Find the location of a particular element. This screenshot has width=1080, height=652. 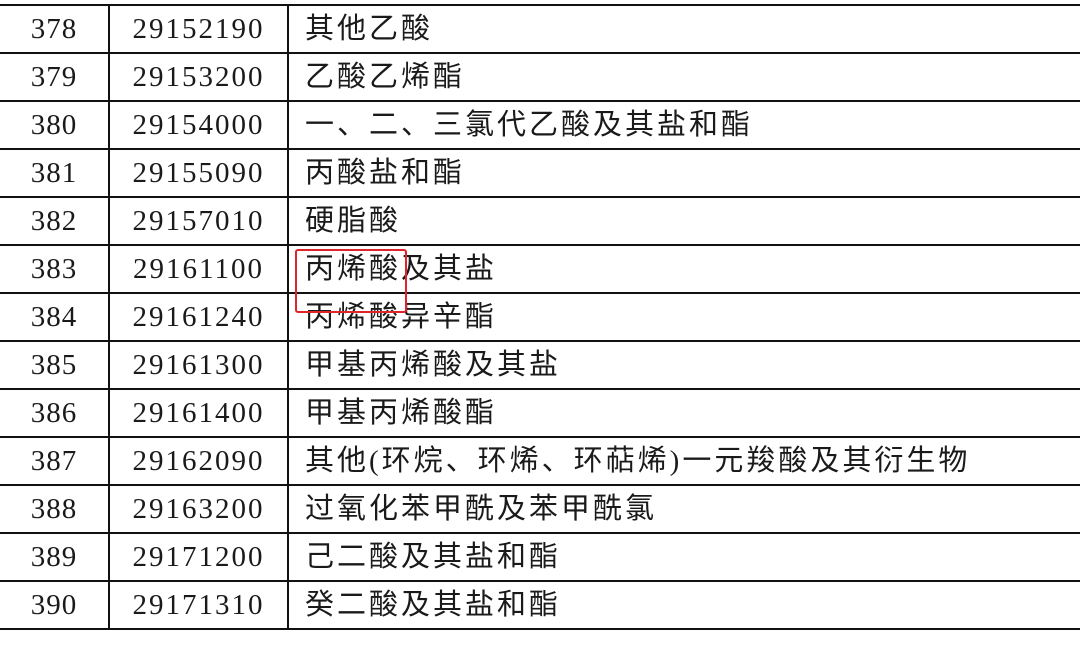

row-index: 384 is located at coordinates (55, 317).